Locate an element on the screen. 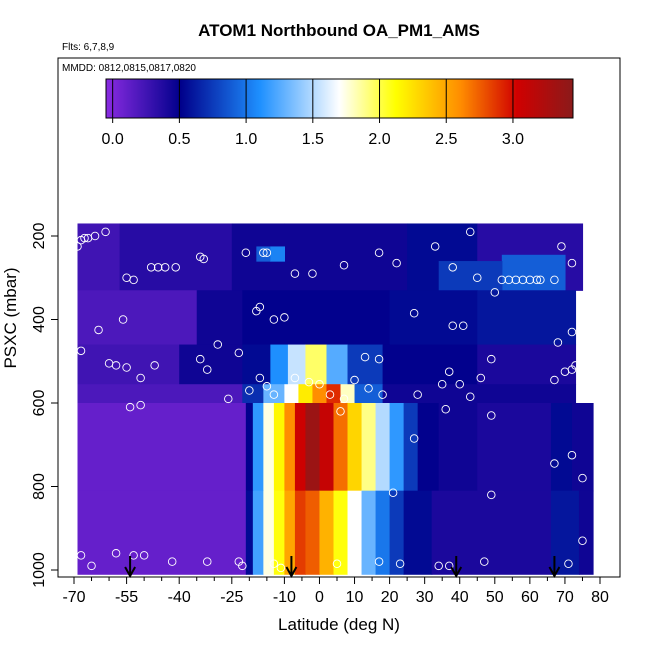  colorbar-tick-label: 2.0 is located at coordinates (379, 139).